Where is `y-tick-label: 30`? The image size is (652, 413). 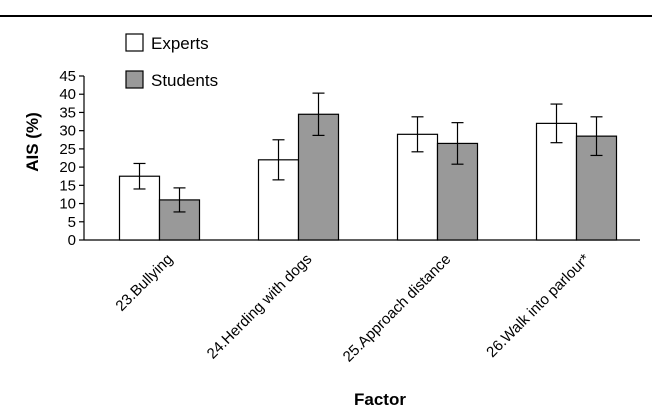 y-tick-label: 30 is located at coordinates (67, 131).